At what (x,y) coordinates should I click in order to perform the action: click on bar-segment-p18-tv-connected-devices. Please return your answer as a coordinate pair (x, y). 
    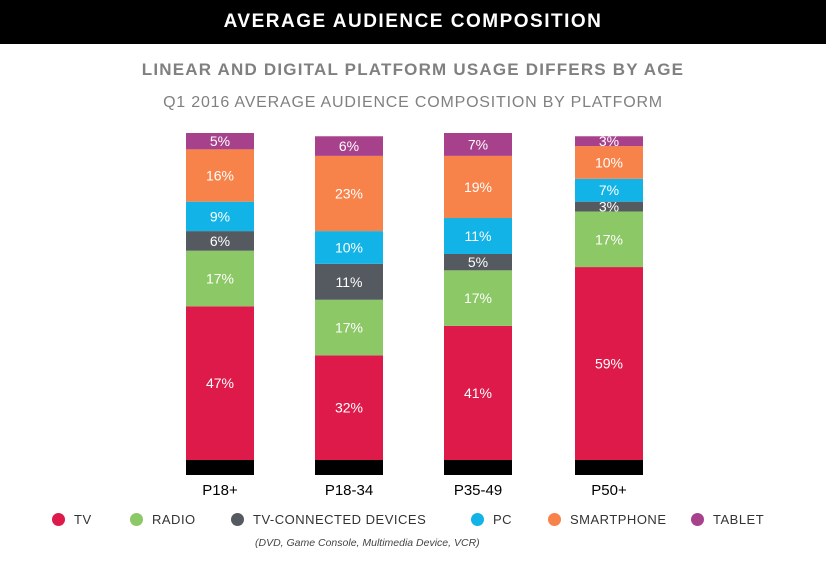
    Looking at the image, I should click on (220, 241).